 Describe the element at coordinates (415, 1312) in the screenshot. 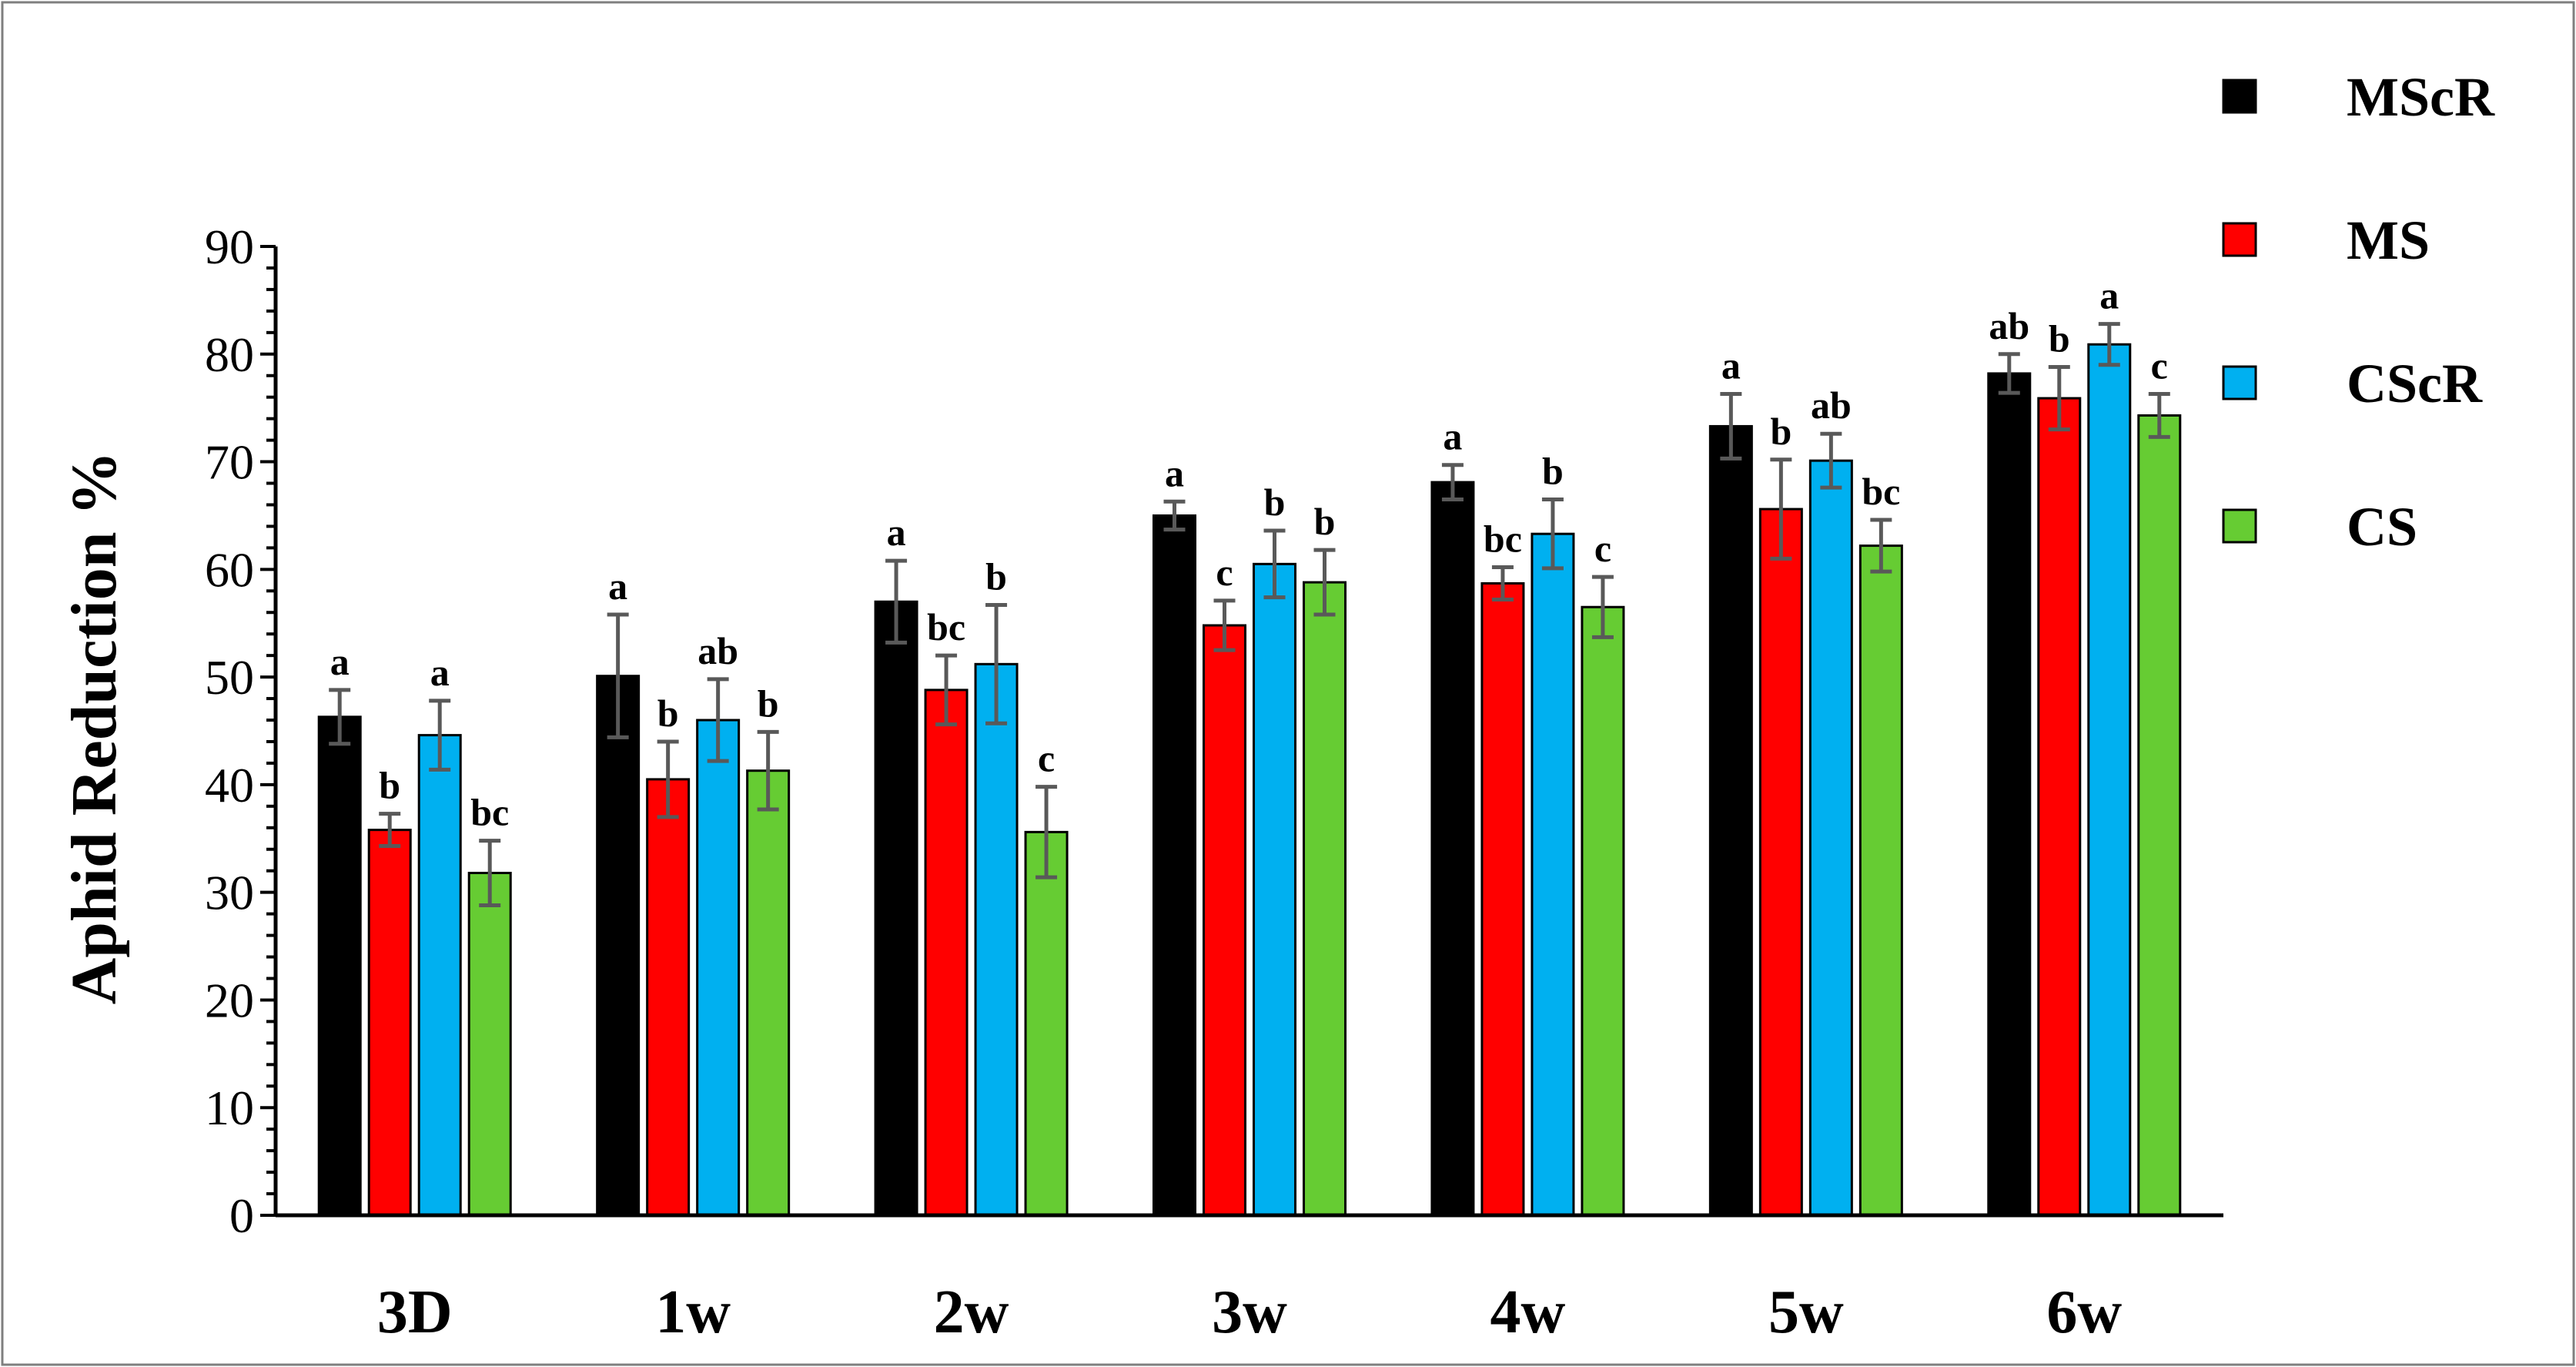

I see `x-tick-label: 3D` at that location.